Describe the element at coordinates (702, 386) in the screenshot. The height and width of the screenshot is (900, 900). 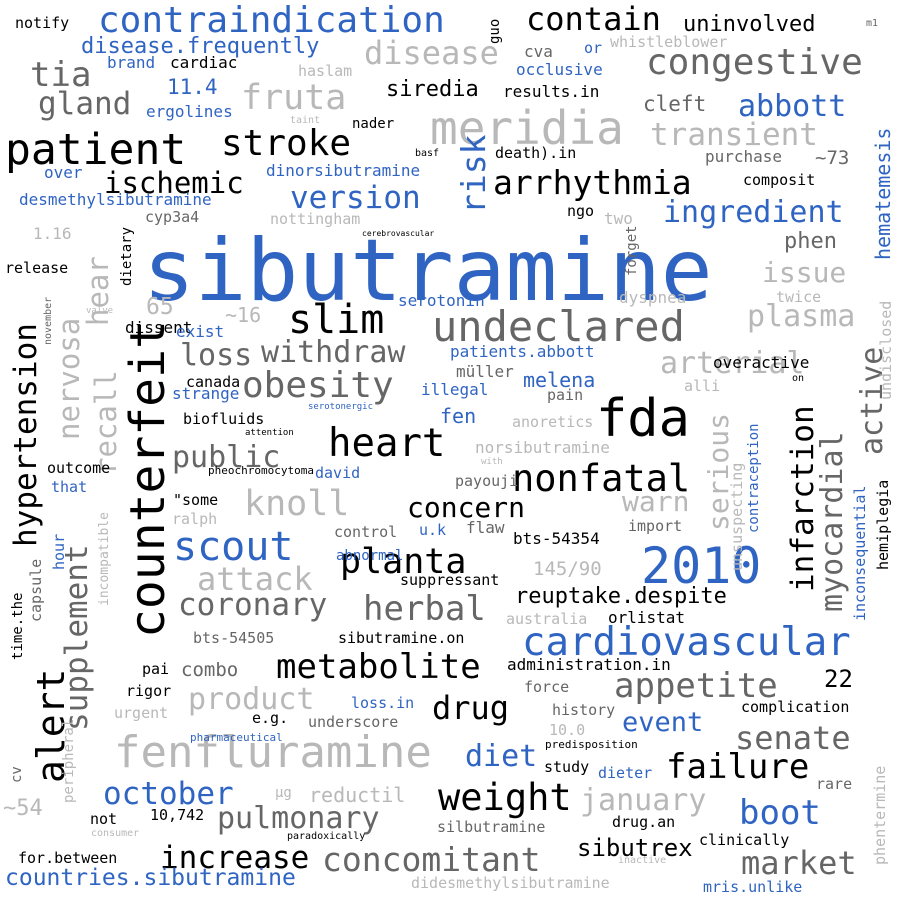
I see `word: alli` at that location.